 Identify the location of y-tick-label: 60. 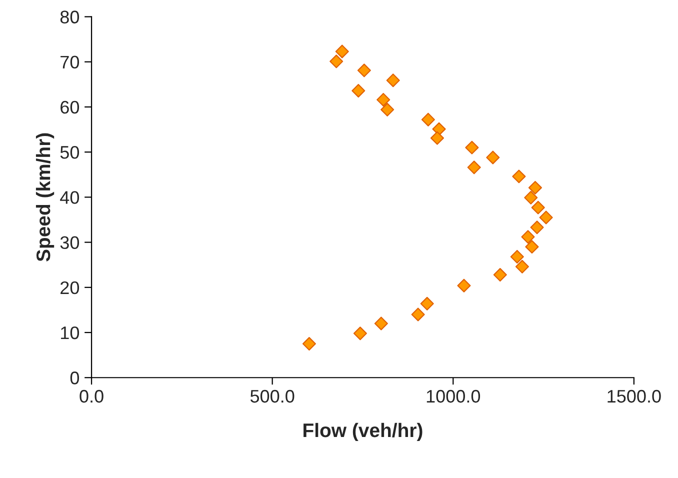
(70, 107).